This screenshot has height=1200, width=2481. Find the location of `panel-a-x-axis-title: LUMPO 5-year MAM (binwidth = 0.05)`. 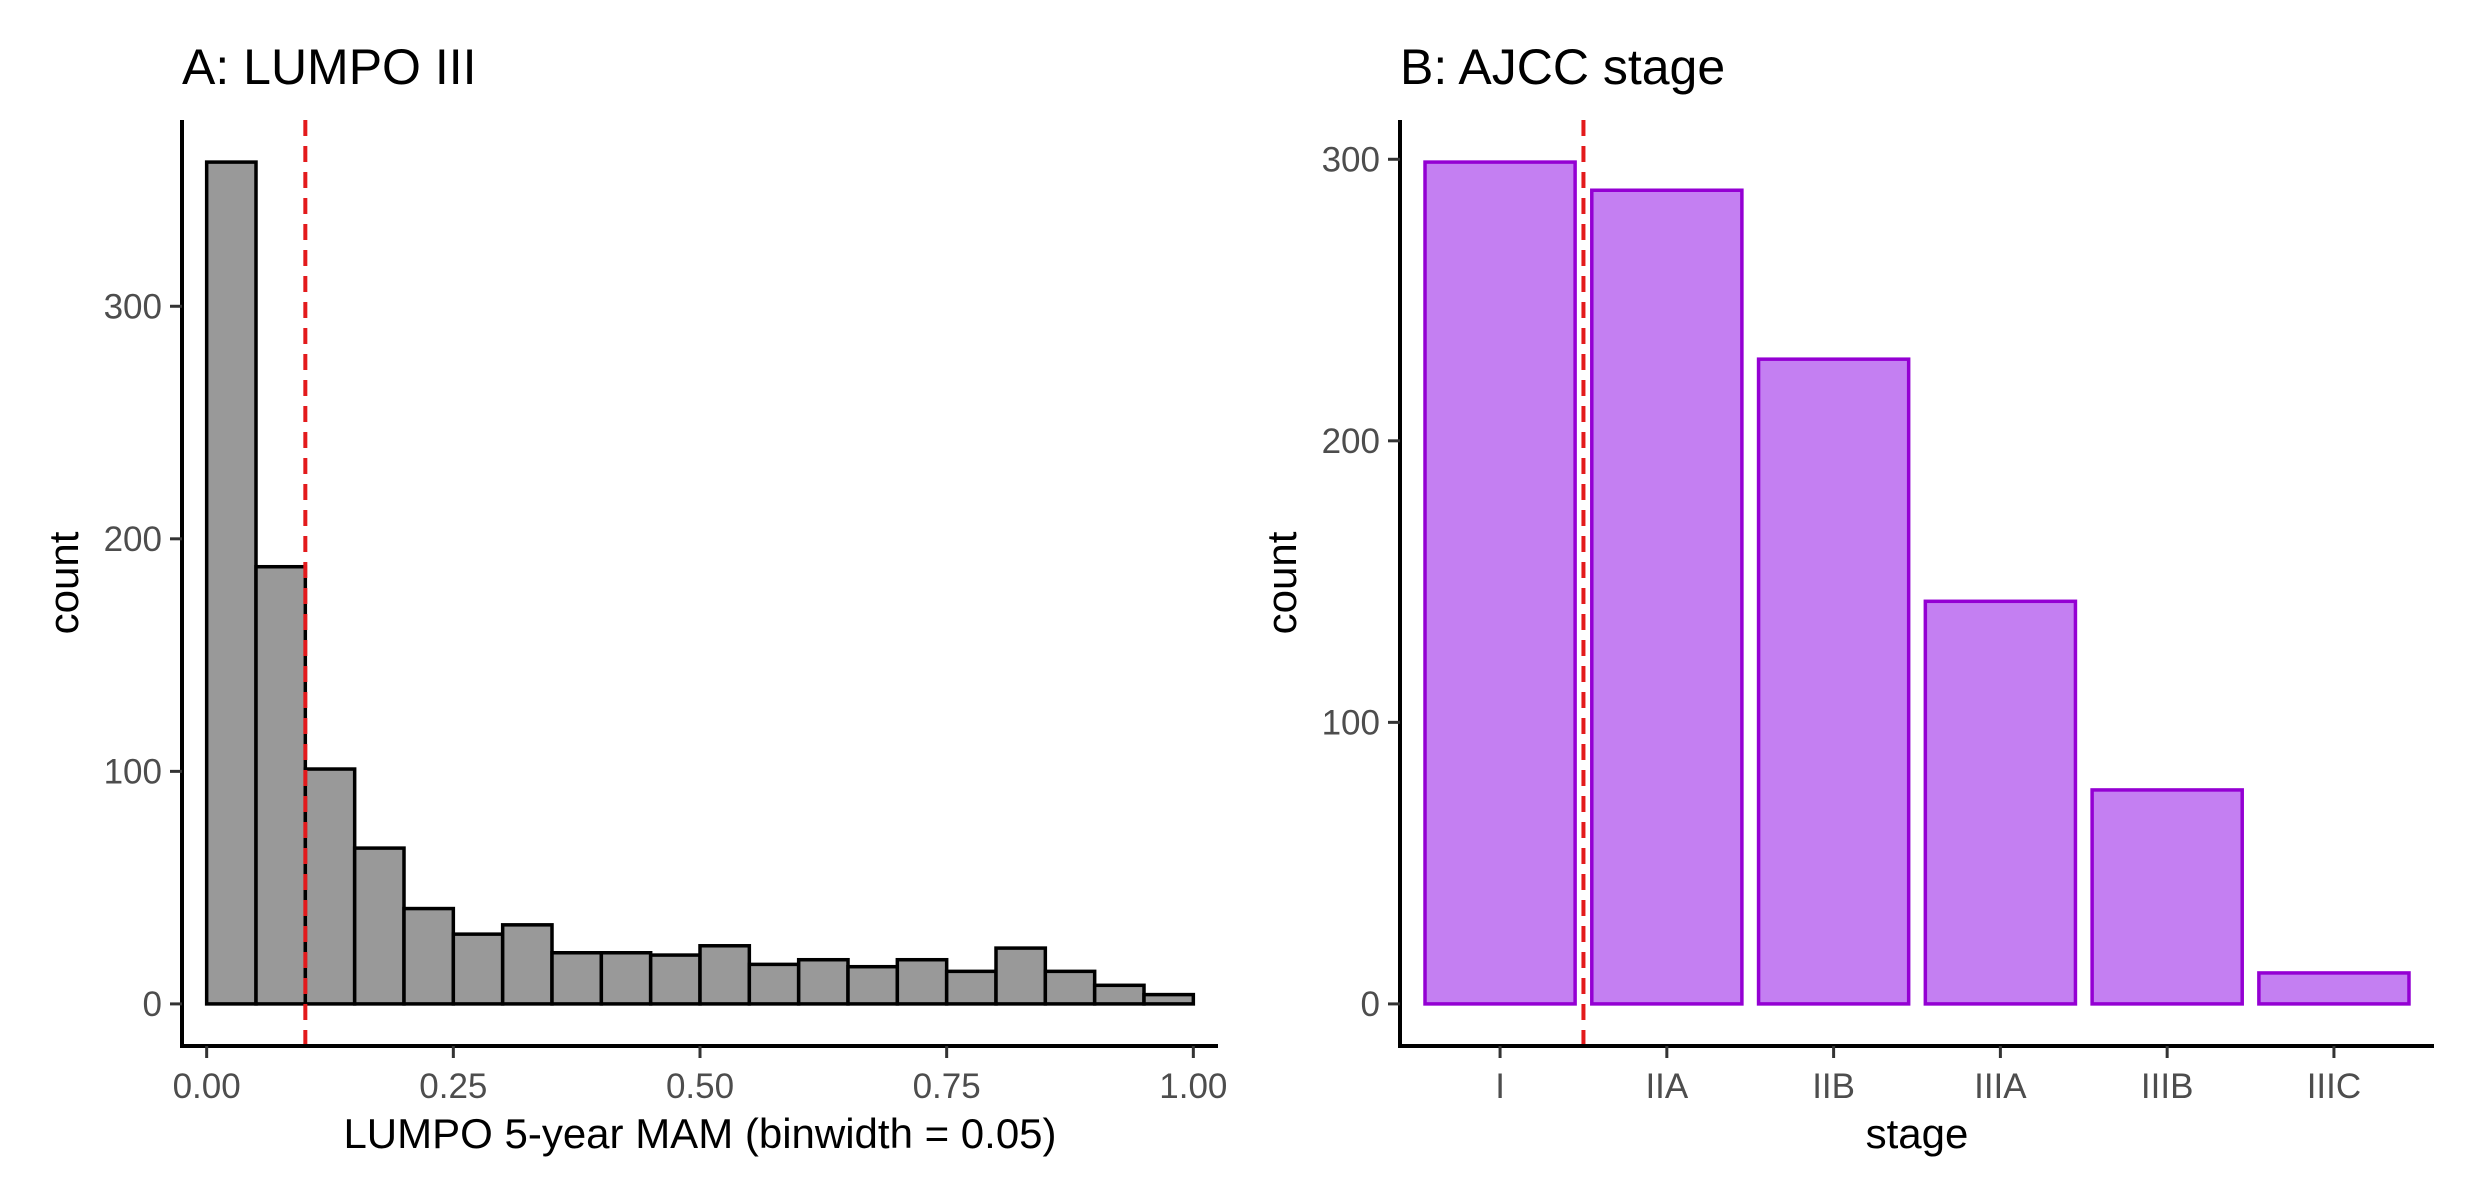

panel-a-x-axis-title: LUMPO 5-year MAM (binwidth = 0.05) is located at coordinates (699, 1133).